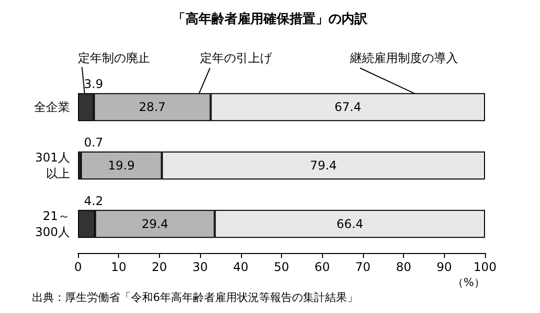 The image size is (540, 313). Describe the element at coordinates (444, 267) in the screenshot. I see `x-tick-label: 90` at that location.